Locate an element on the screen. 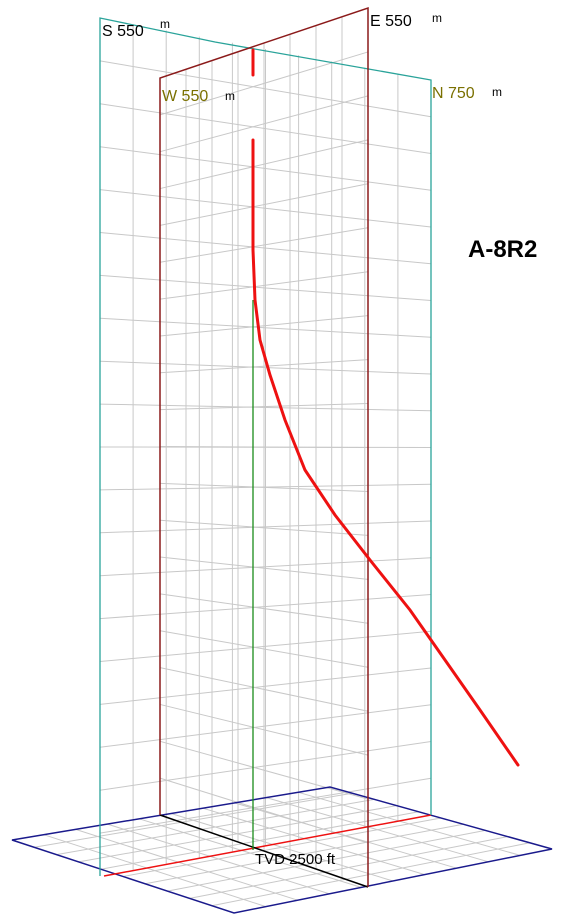 This screenshot has height=918, width=577. base-black-axis is located at coordinates (264, 851).